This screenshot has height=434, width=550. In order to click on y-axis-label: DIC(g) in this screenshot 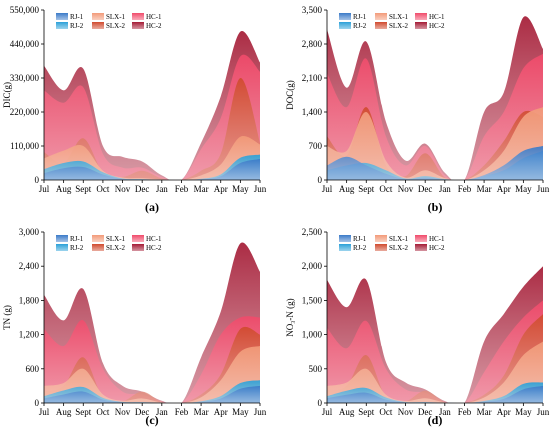, I will do `click(7, 95)`.